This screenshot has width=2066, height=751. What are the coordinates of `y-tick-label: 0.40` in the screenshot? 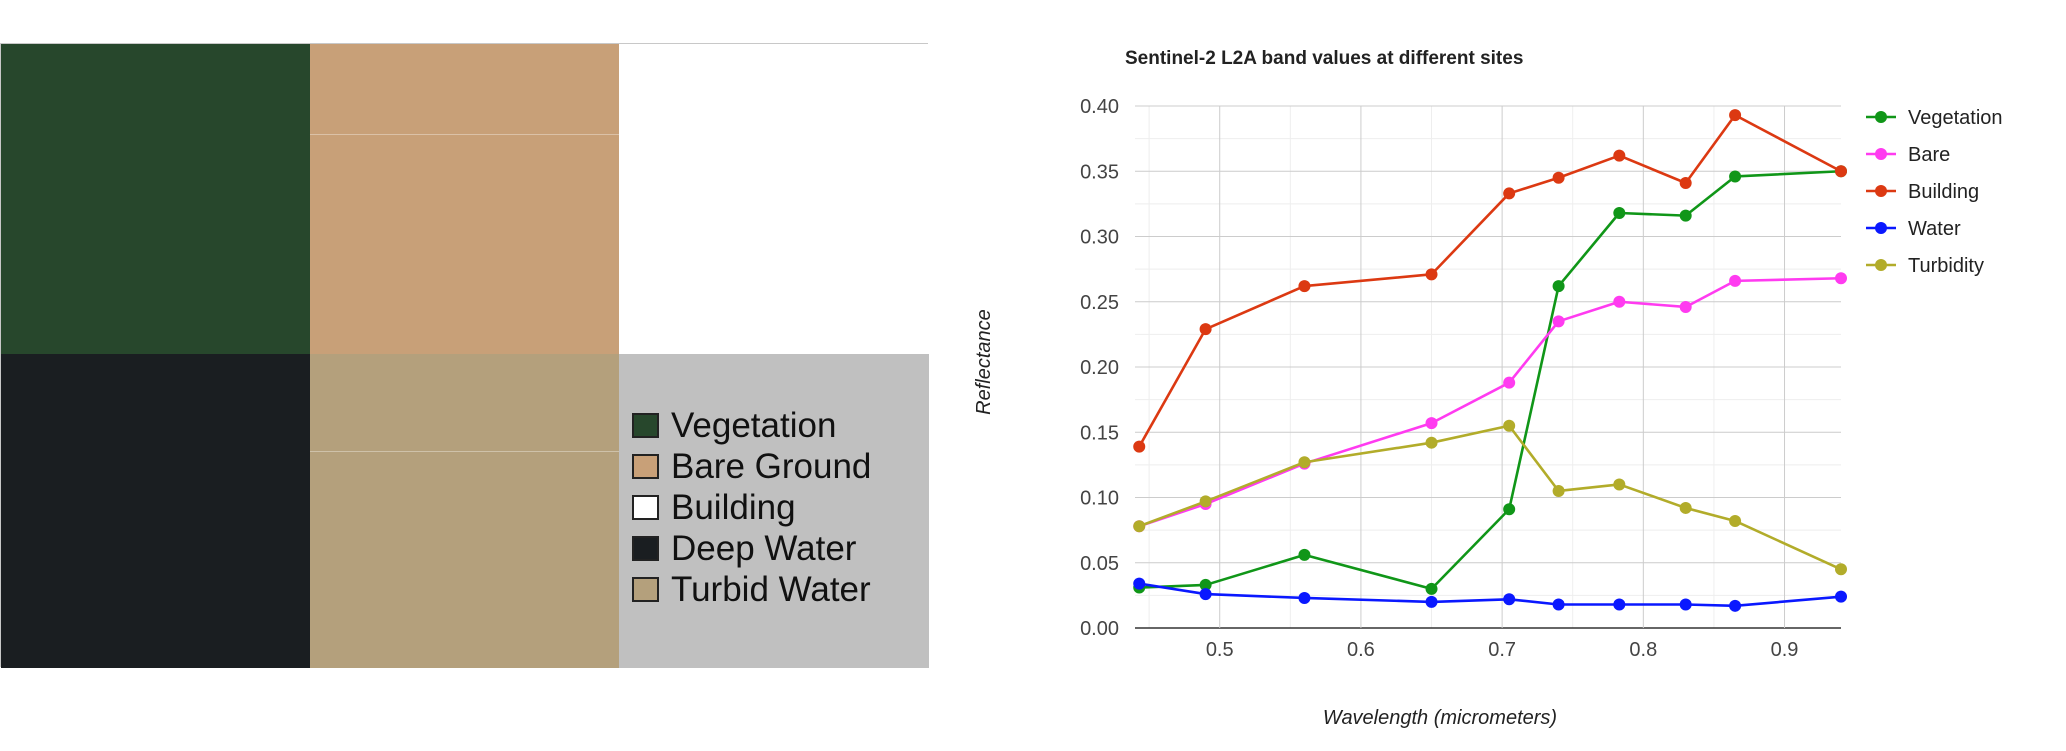 It's located at (1099, 107).